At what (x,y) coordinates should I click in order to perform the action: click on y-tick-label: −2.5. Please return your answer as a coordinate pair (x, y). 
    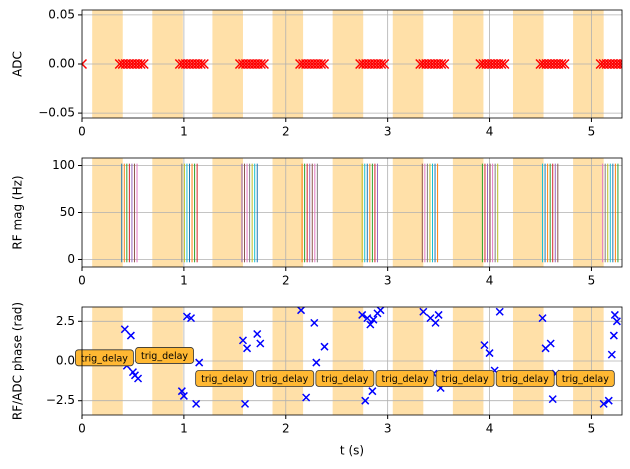
    Looking at the image, I should click on (60, 400).